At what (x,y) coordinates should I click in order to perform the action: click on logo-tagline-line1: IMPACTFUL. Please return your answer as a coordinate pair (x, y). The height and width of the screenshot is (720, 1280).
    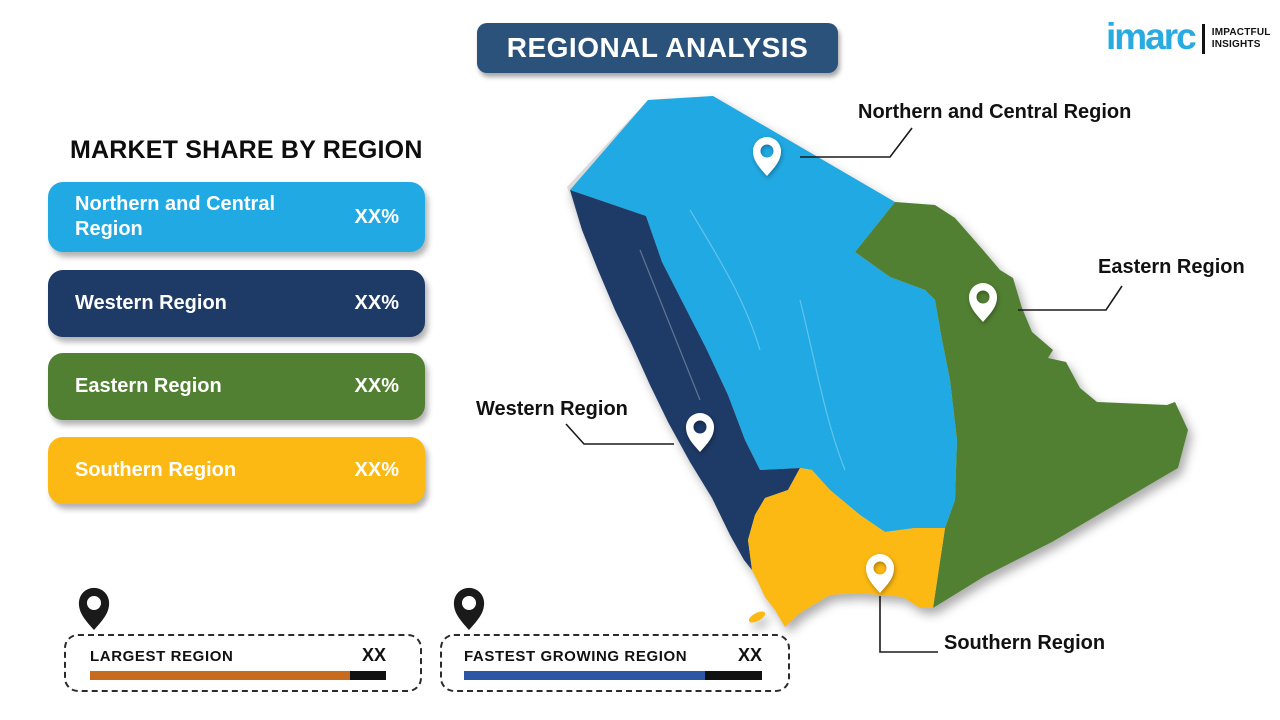
    Looking at the image, I should click on (1241, 32).